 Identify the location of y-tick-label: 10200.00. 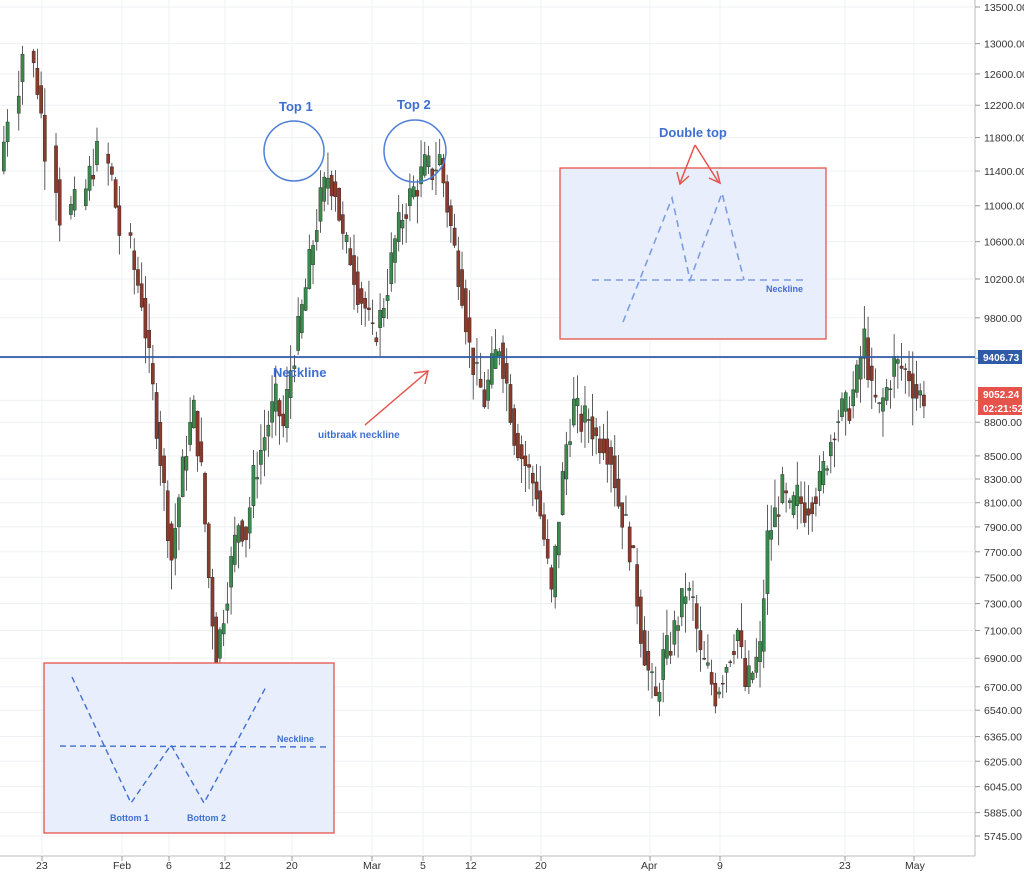
(1004, 280).